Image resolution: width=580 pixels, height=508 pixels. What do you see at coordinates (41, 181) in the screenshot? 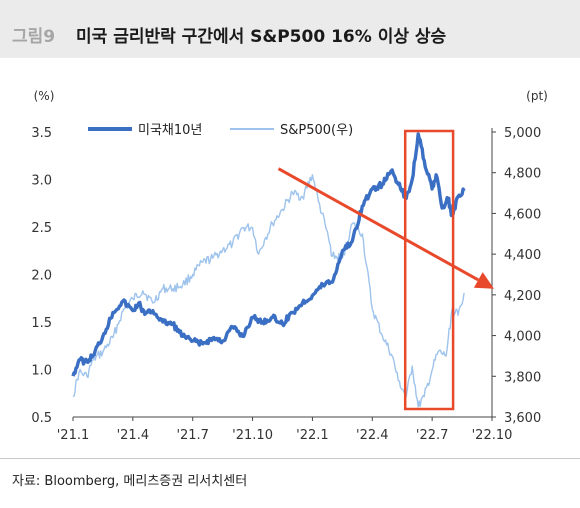
I see `left-tick-label: 3.0` at bounding box center [41, 181].